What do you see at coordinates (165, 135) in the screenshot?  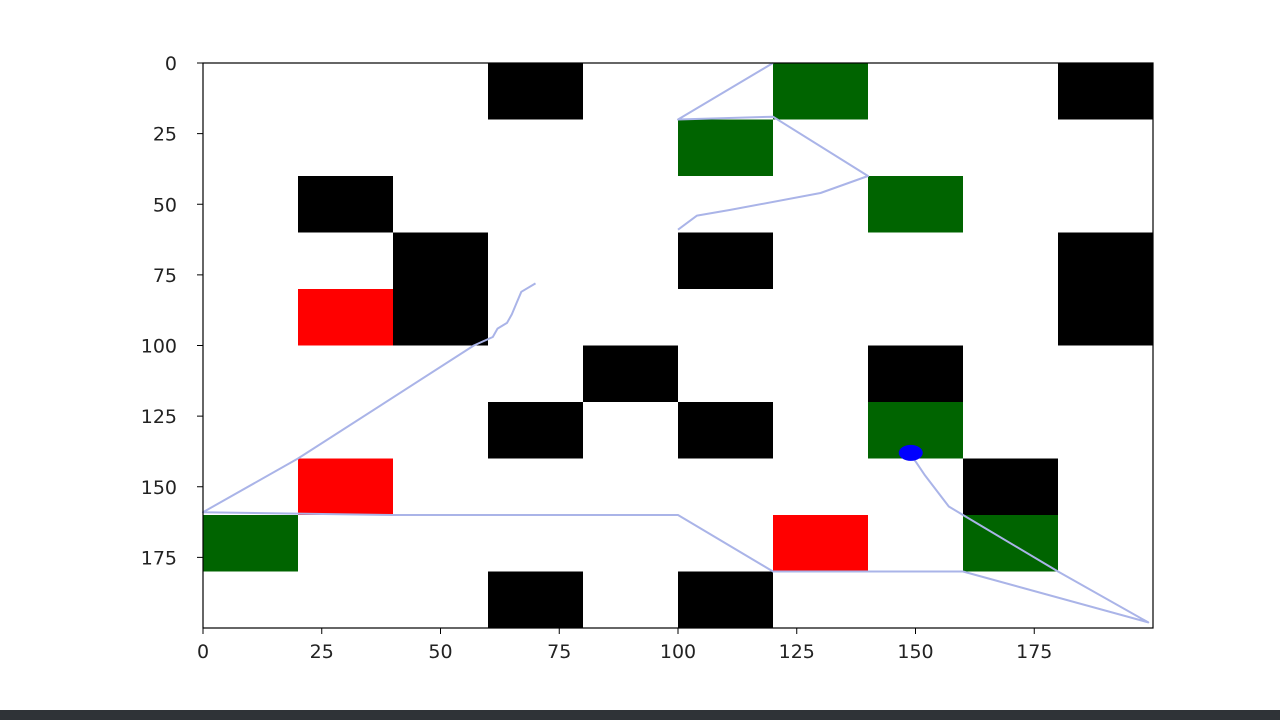 I see `y-tick-label: 25` at bounding box center [165, 135].